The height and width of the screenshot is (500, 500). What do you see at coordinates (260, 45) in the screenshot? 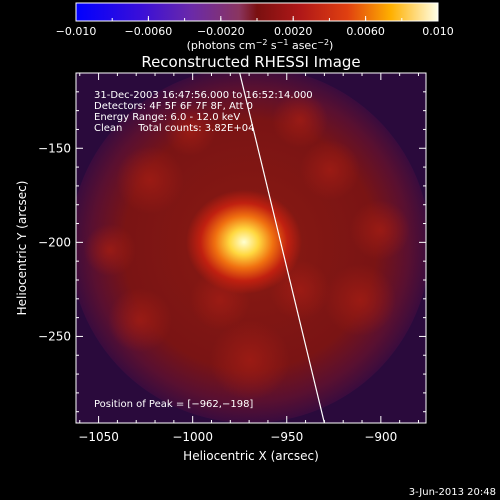
I see `colorbar-label: (photons cm−2 s−1 asec−2)` at bounding box center [260, 45].